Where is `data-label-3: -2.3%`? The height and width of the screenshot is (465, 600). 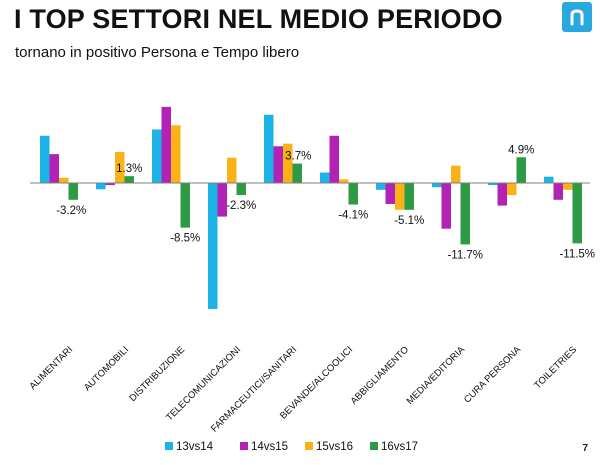
data-label-3: -2.3% is located at coordinates (241, 206).